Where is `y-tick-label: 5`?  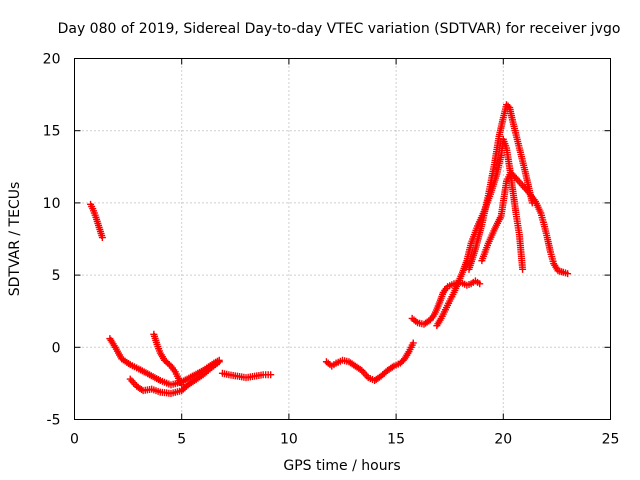 y-tick-label: 5 is located at coordinates (56, 276).